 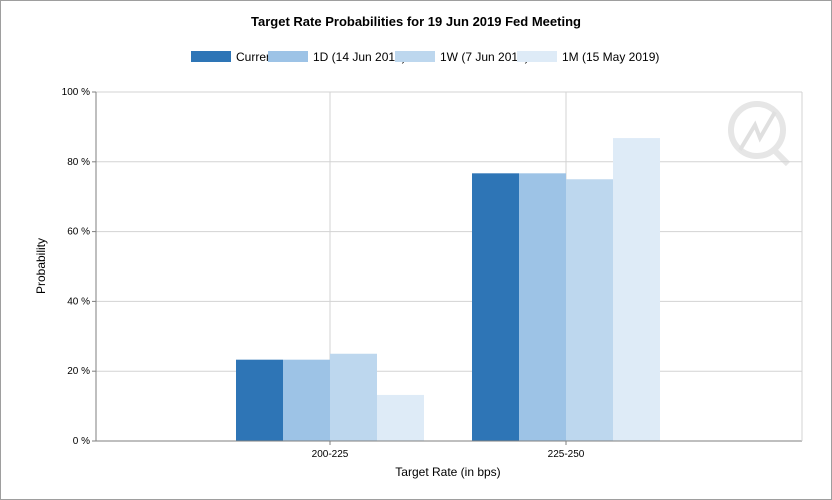 I want to click on y-axis-label: Probability, so click(x=41, y=266).